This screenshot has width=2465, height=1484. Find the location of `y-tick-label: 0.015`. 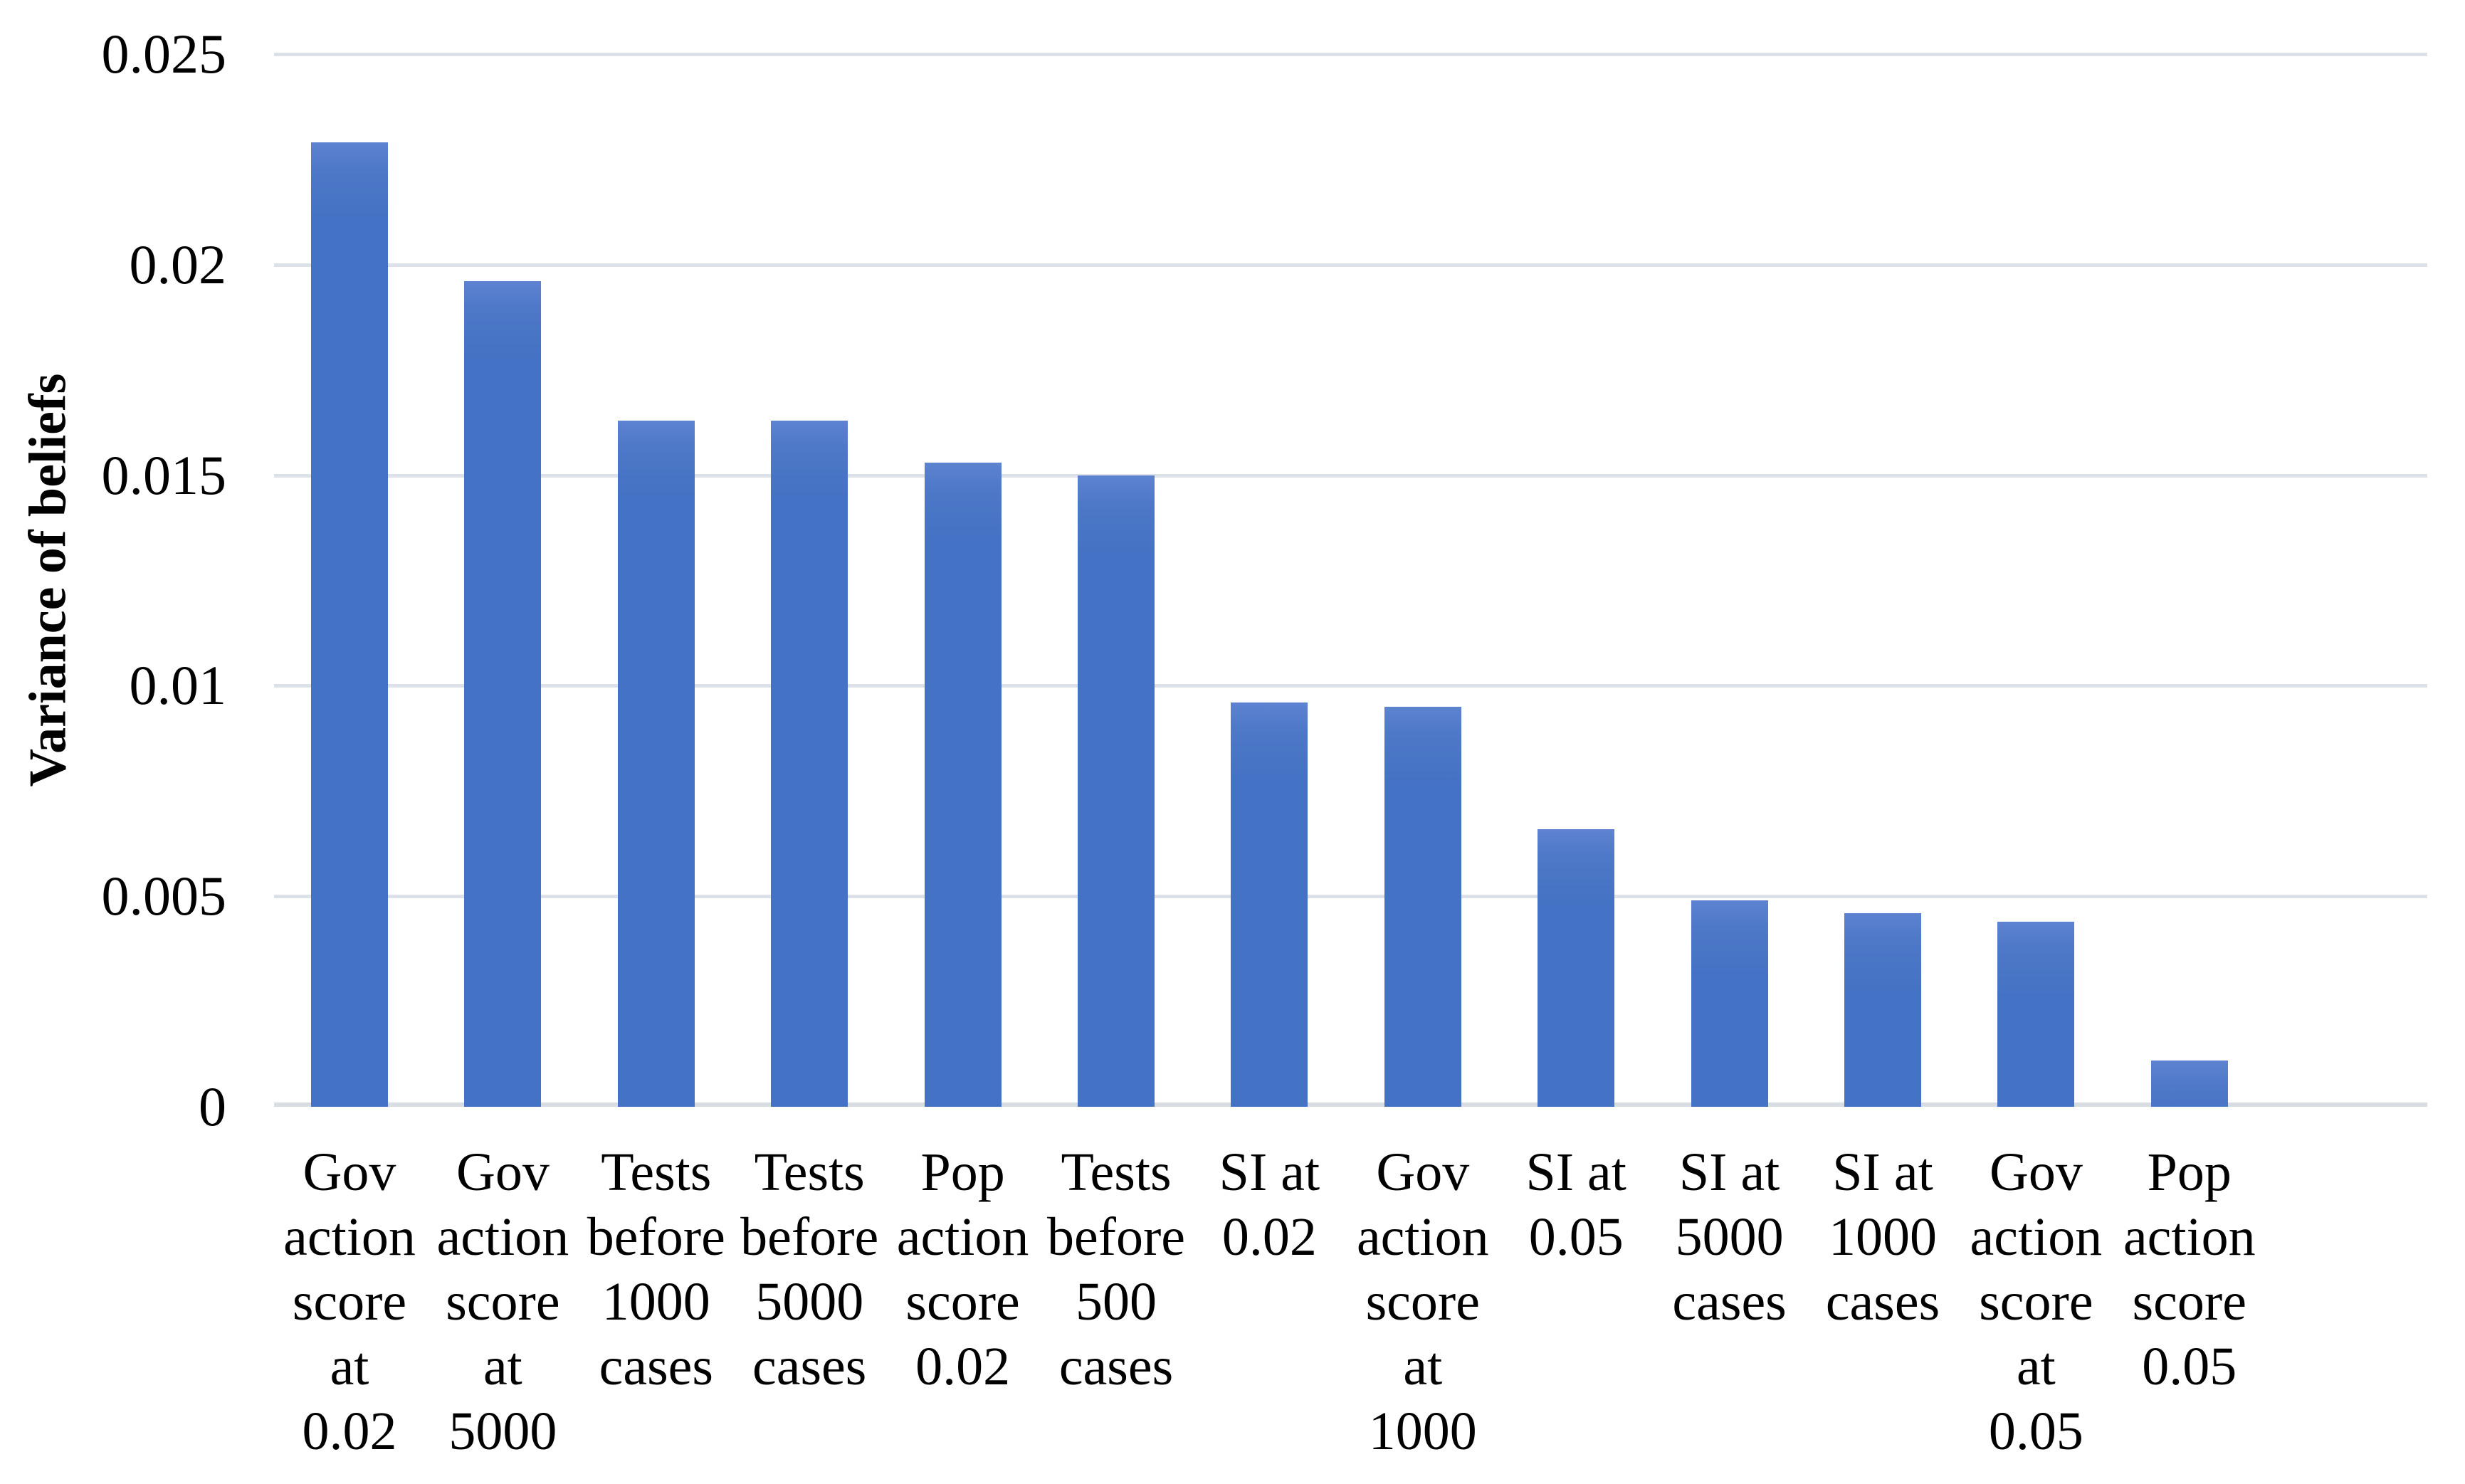

y-tick-label: 0.015 is located at coordinates (164, 474).